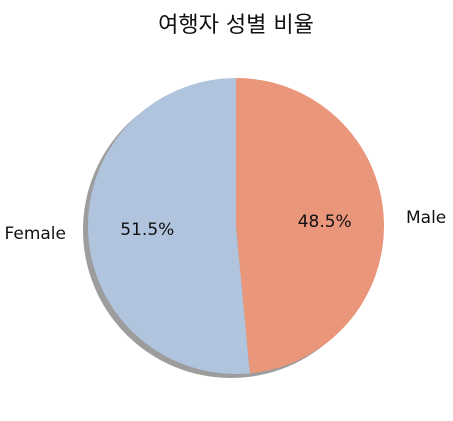  Describe the element at coordinates (147, 230) in the screenshot. I see `slice-percent-female: 51.5%` at that location.